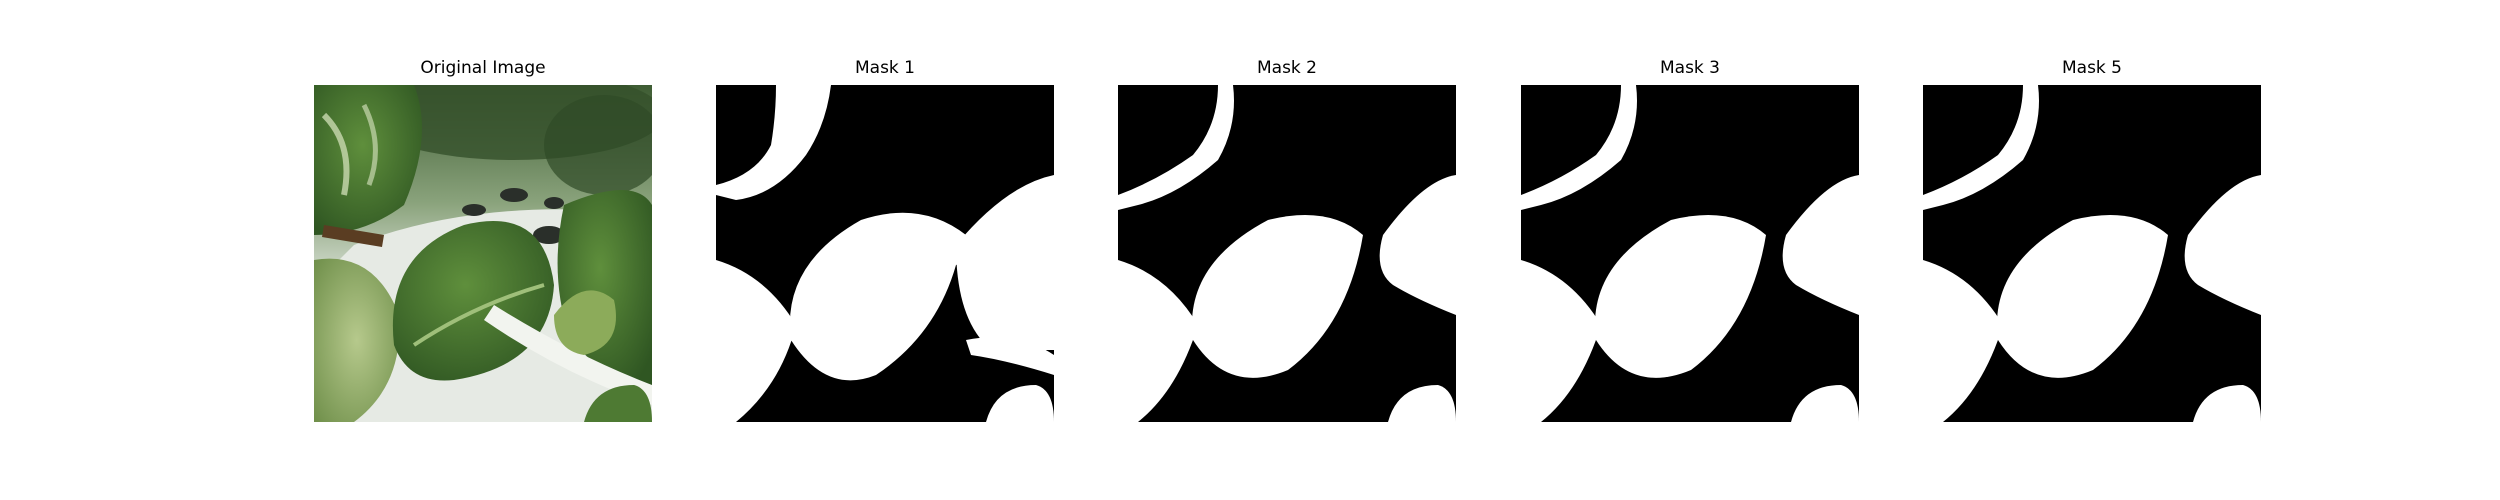 The width and height of the screenshot is (2500, 500). Describe the element at coordinates (1690, 253) in the screenshot. I see `mask-3-image` at that location.